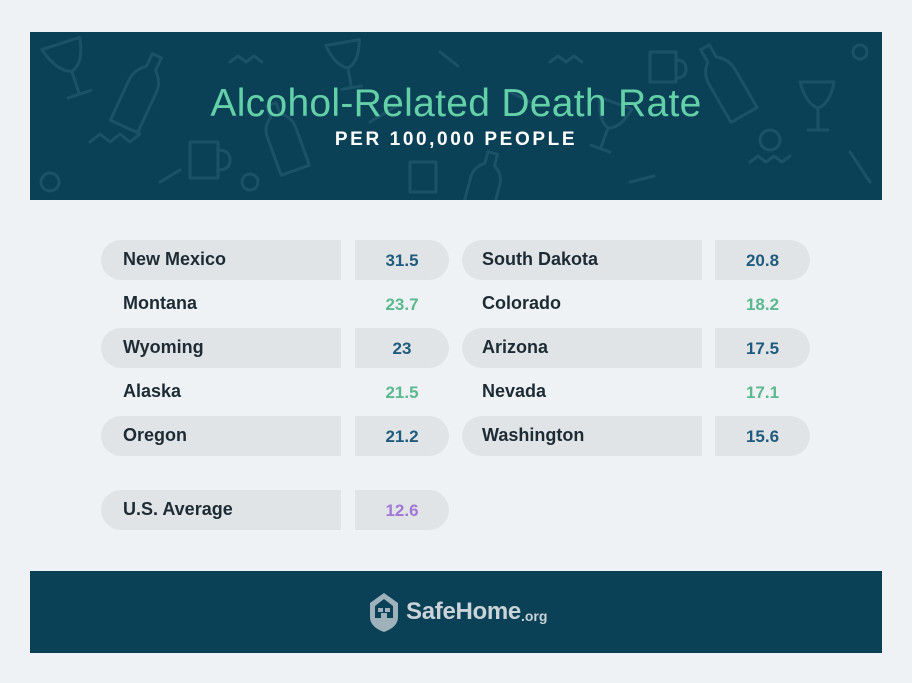 The image size is (912, 683). I want to click on page-title: Alcohol-Related Death Rate, so click(456, 103).